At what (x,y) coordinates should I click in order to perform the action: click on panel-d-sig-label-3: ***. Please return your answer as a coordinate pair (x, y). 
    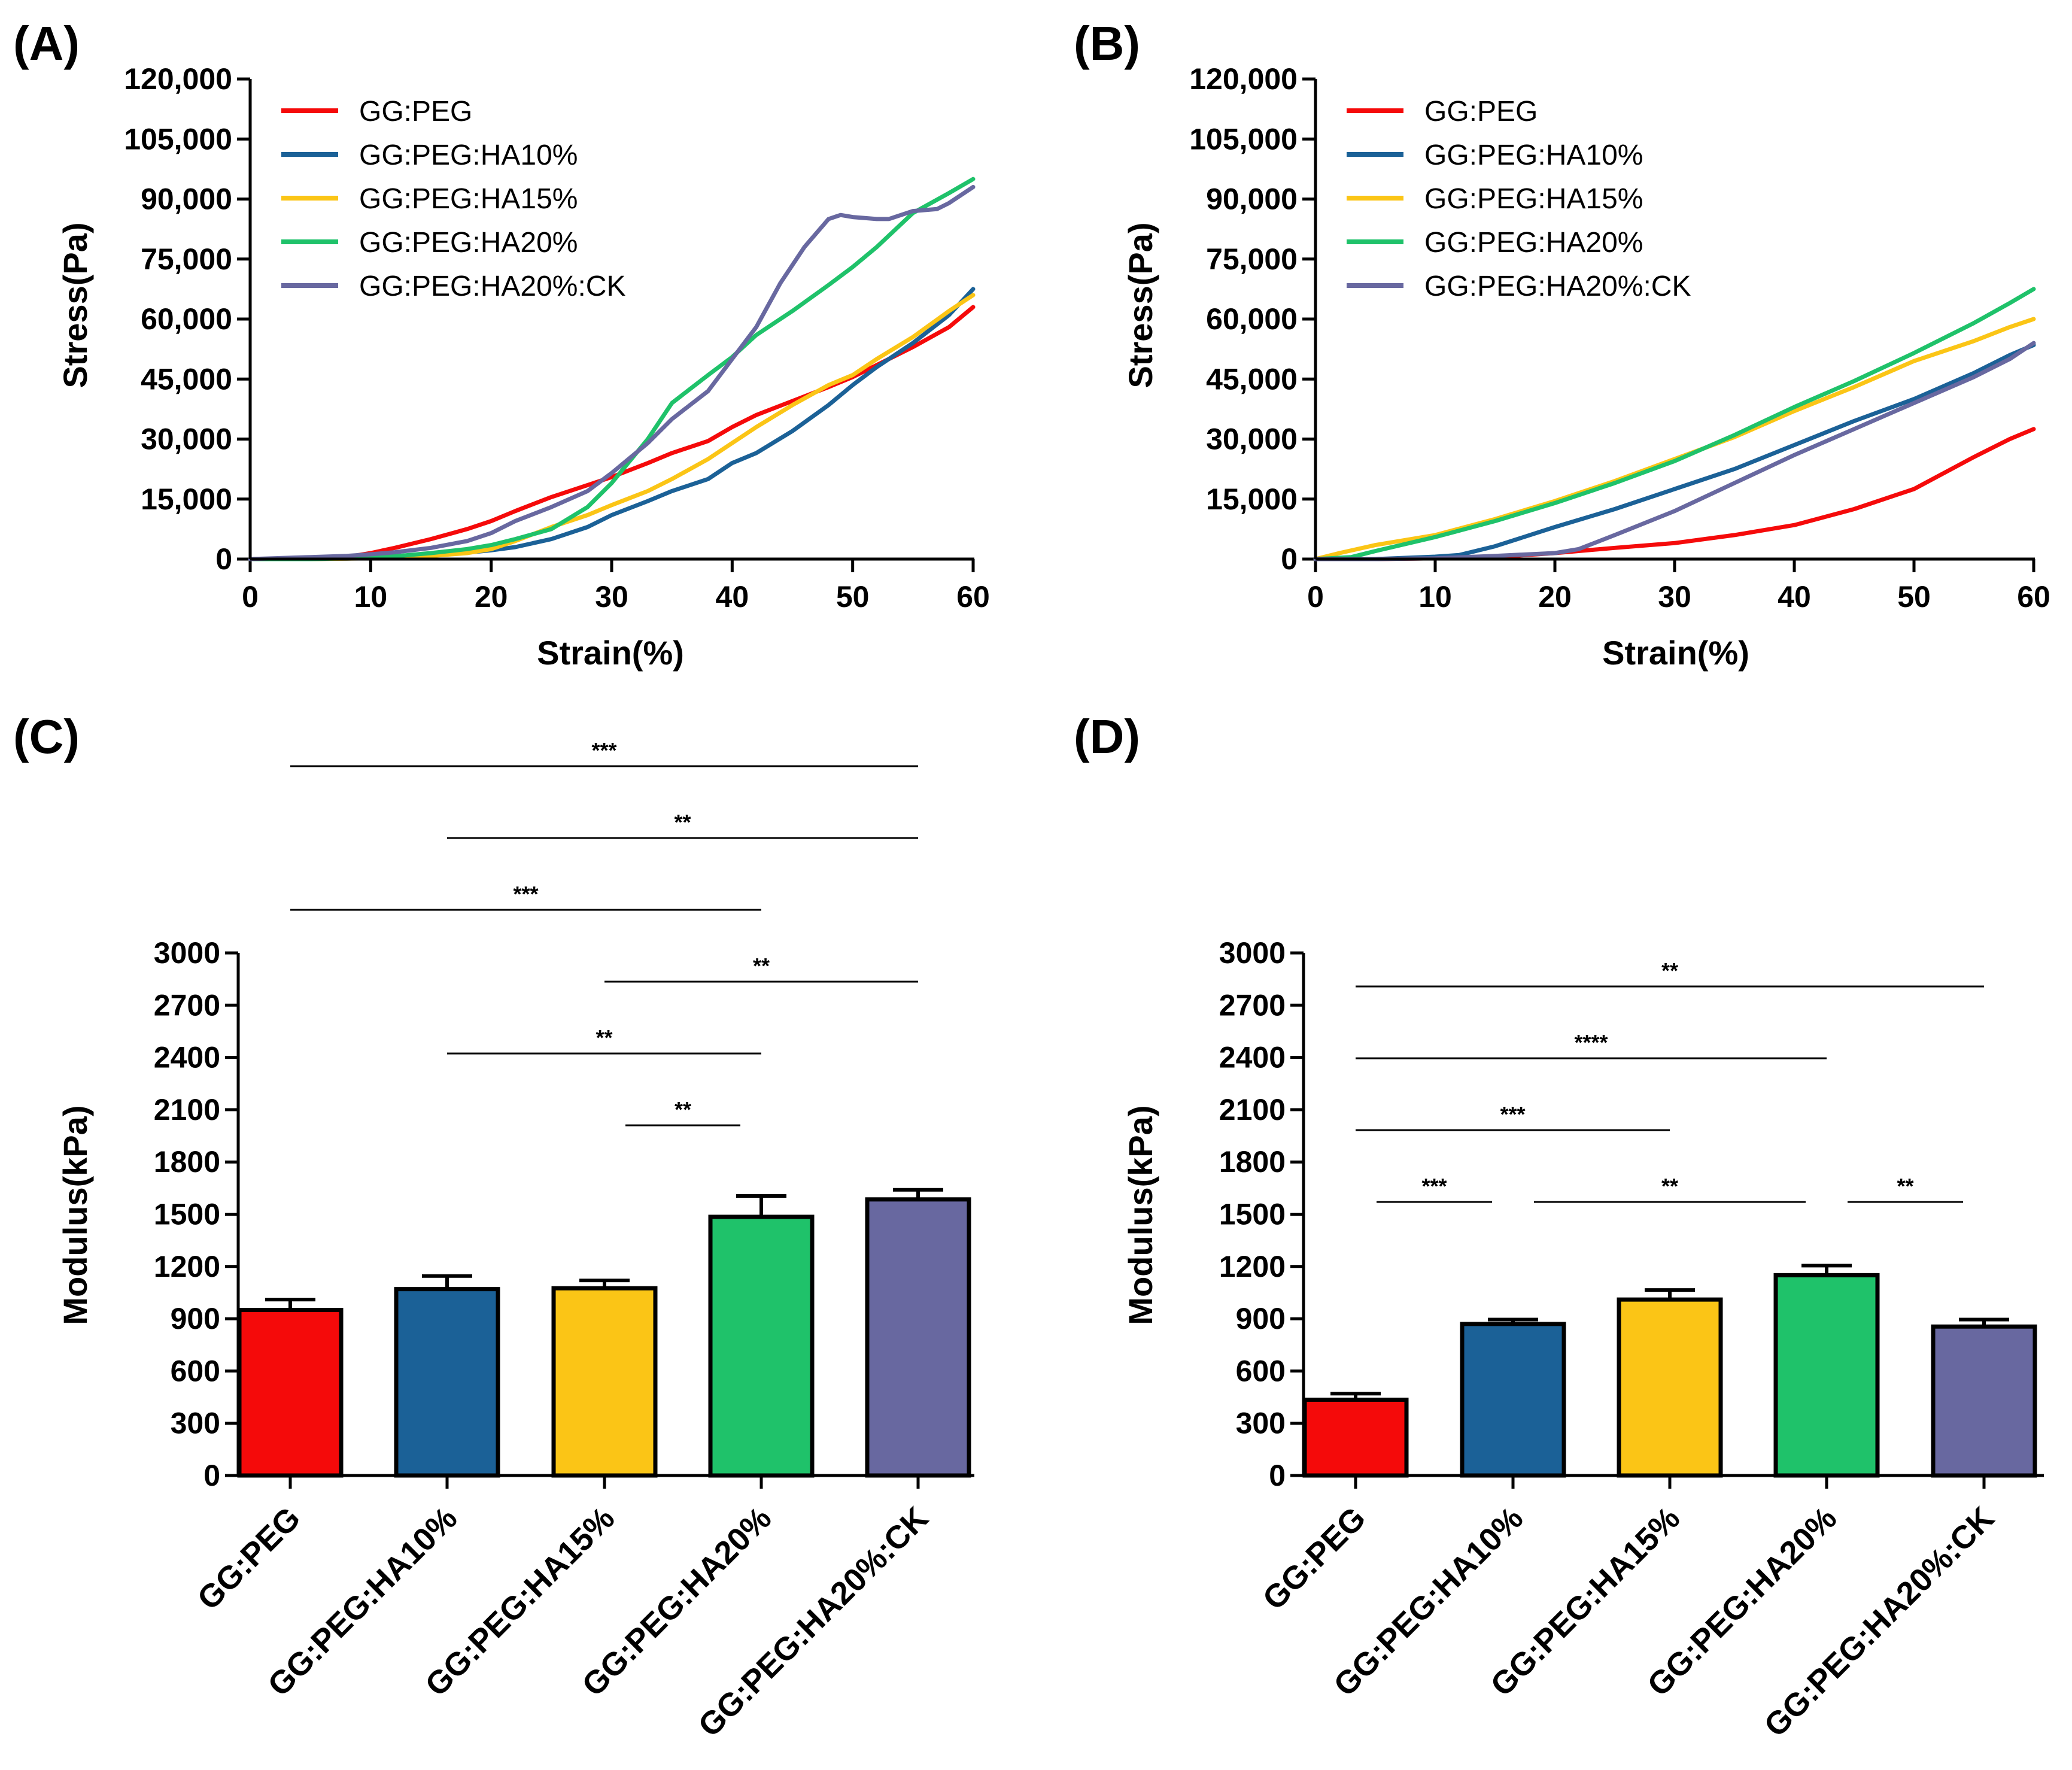
    Looking at the image, I should click on (1434, 1186).